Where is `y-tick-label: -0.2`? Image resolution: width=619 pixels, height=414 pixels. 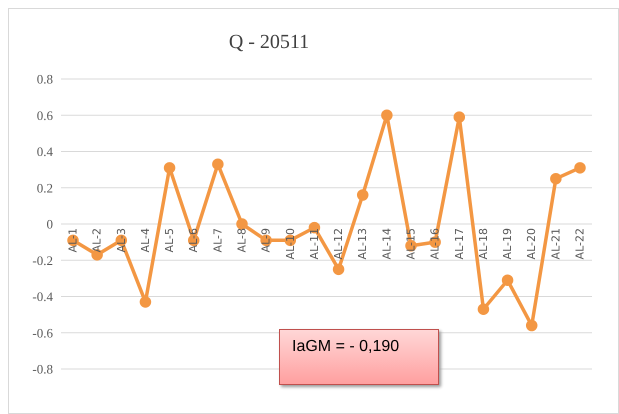
y-tick-label: -0.2 is located at coordinates (42, 260).